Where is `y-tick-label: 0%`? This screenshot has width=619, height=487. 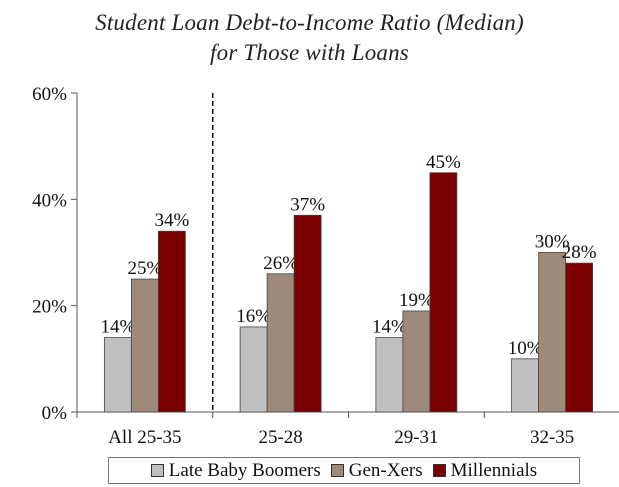 y-tick-label: 0% is located at coordinates (55, 413).